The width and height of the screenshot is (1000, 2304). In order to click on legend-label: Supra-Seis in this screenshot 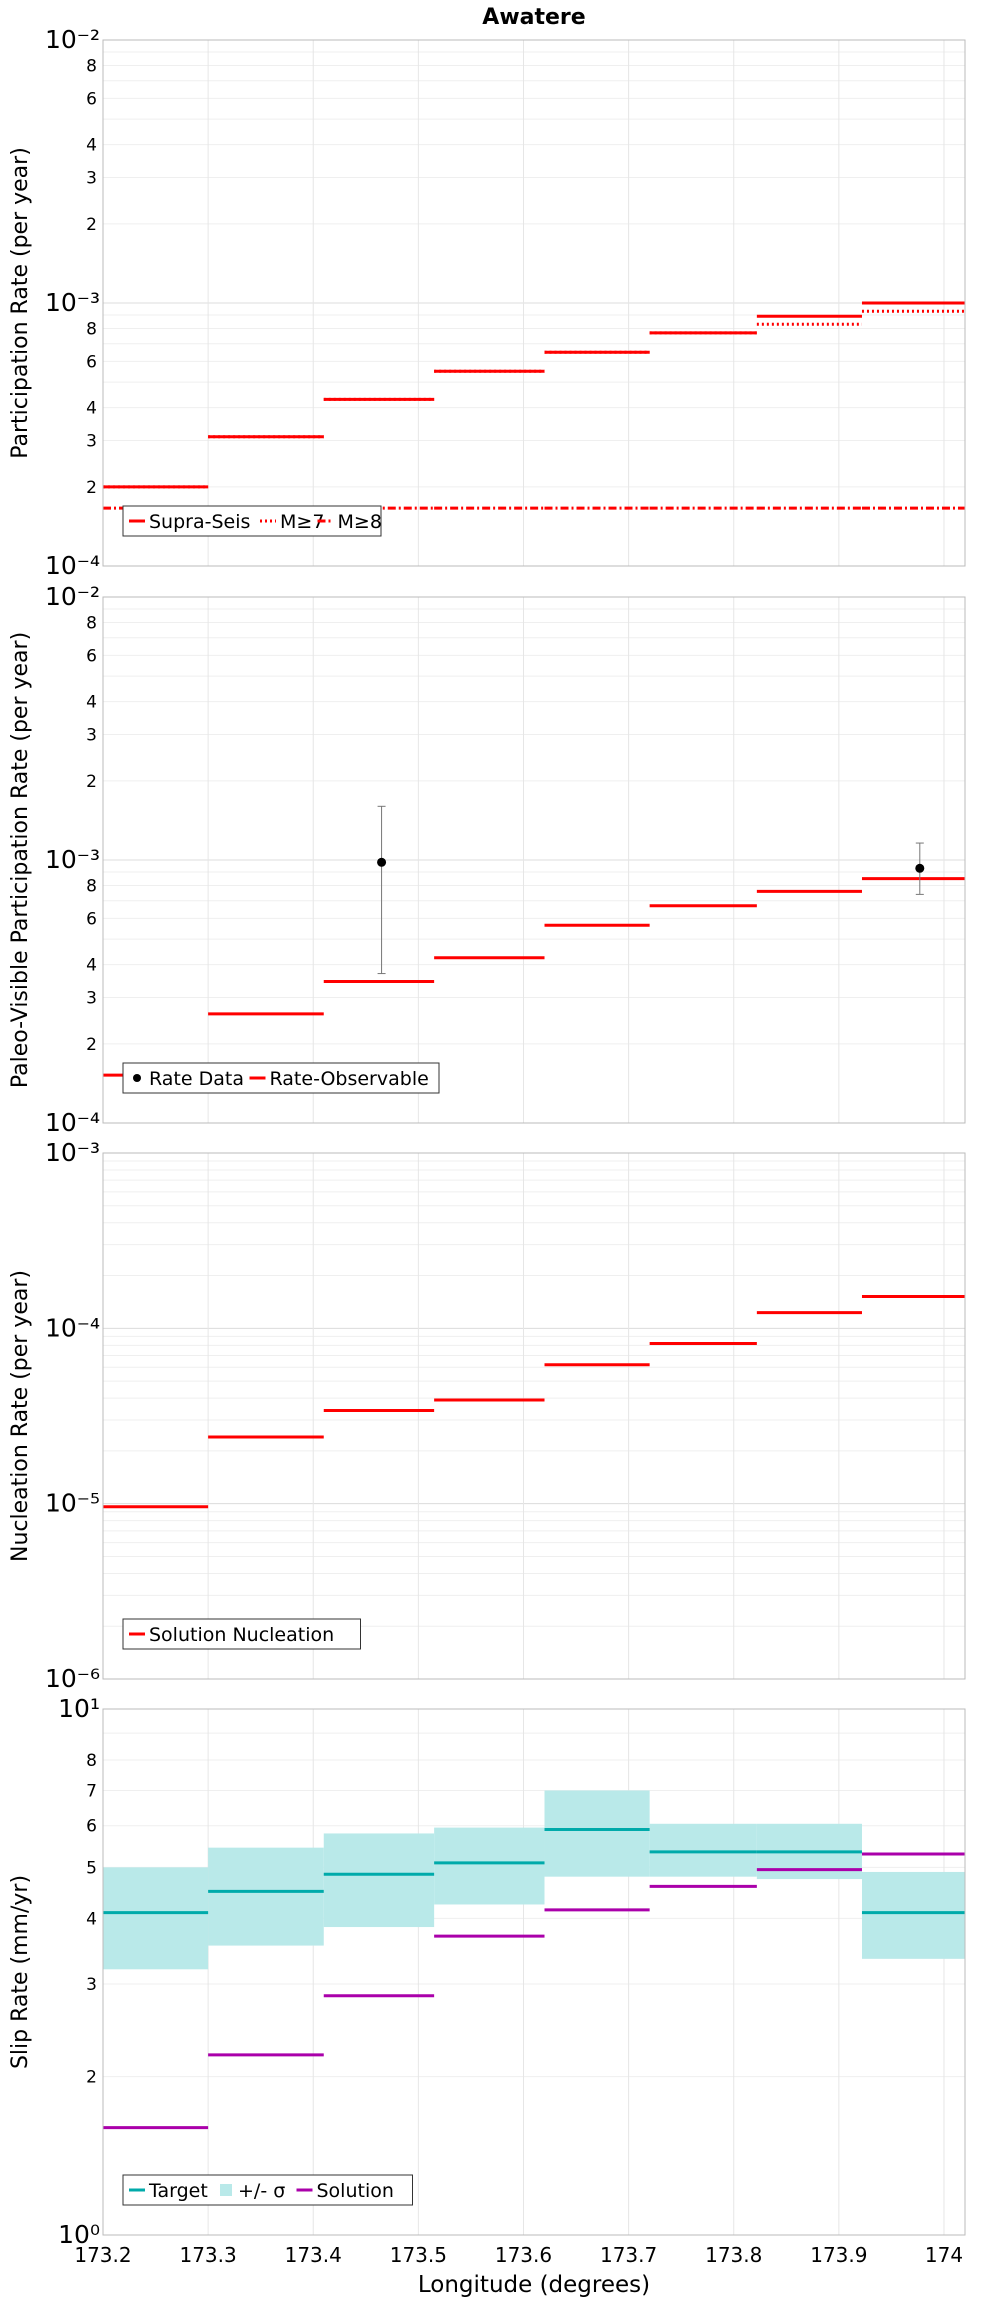, I will do `click(199, 522)`.